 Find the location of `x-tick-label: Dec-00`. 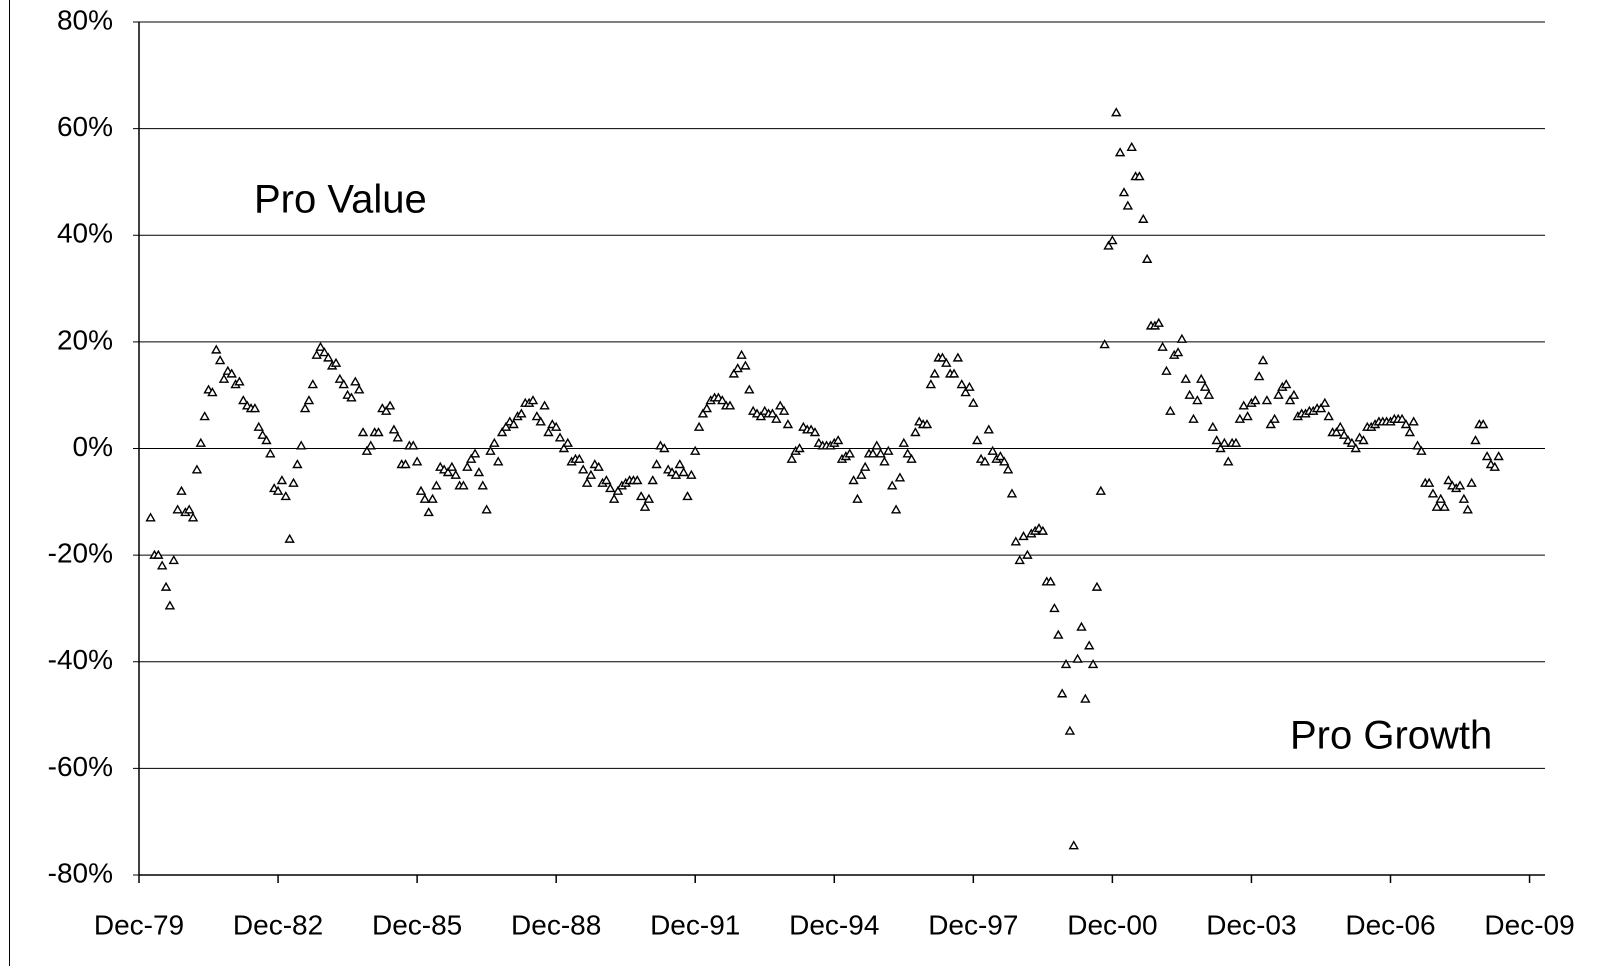

x-tick-label: Dec-00 is located at coordinates (1112, 924).